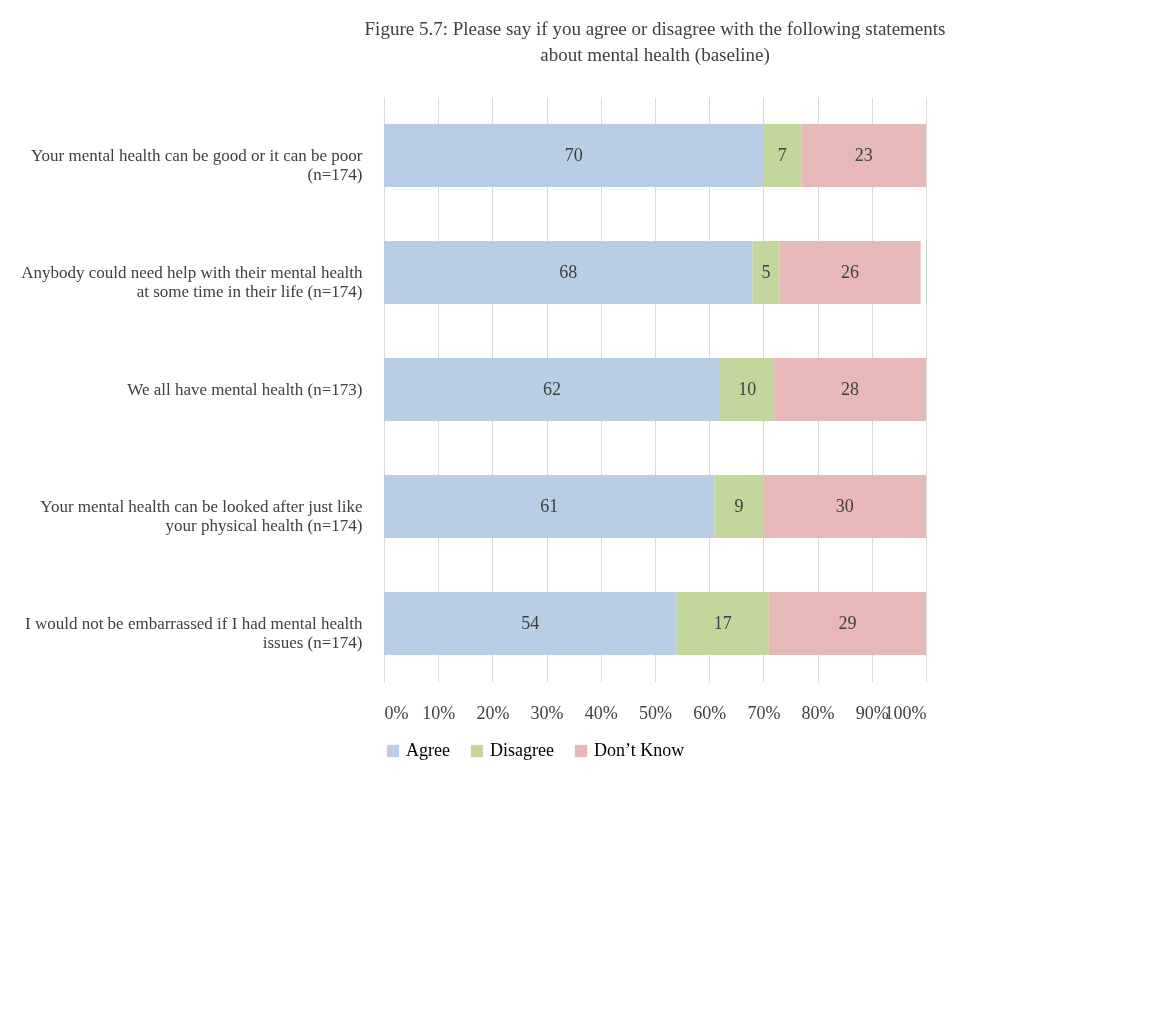 This screenshot has width=1158, height=1021. What do you see at coordinates (439, 712) in the screenshot?
I see `x-tick-label: 10%` at bounding box center [439, 712].